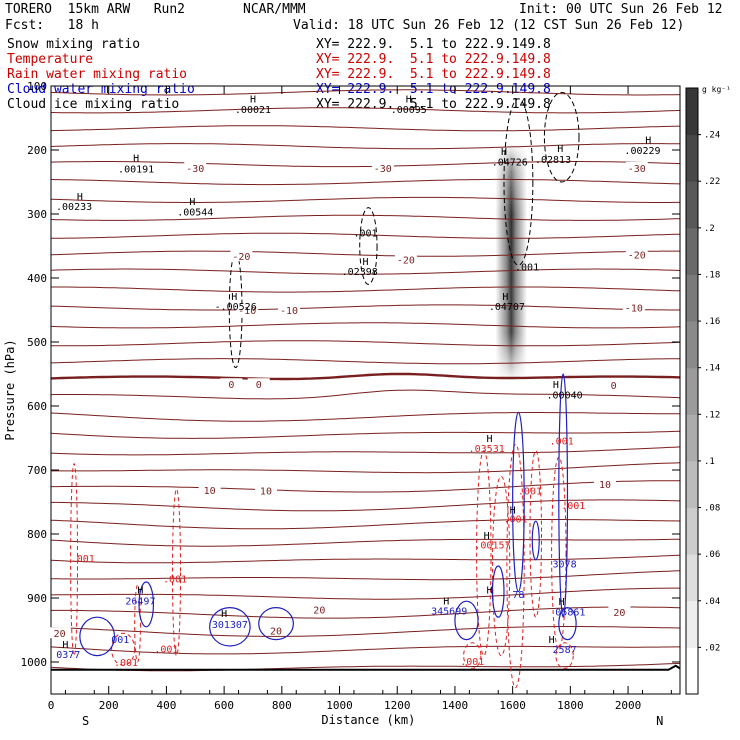 This screenshot has height=740, width=740. Describe the element at coordinates (518, 595) in the screenshot. I see `maximum-label: 78` at that location.